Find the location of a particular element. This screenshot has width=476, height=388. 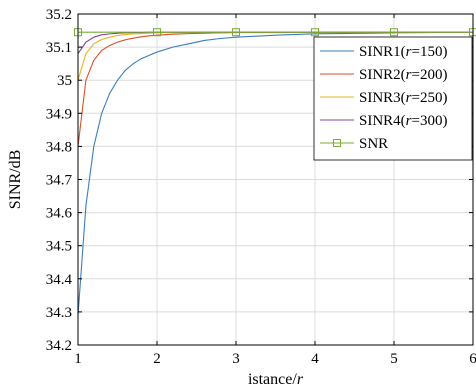

y-tick-label: 34.8 is located at coordinates (59, 147).